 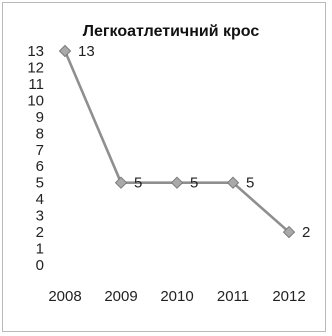 I want to click on y-tick-label: 9, so click(x=40, y=117).